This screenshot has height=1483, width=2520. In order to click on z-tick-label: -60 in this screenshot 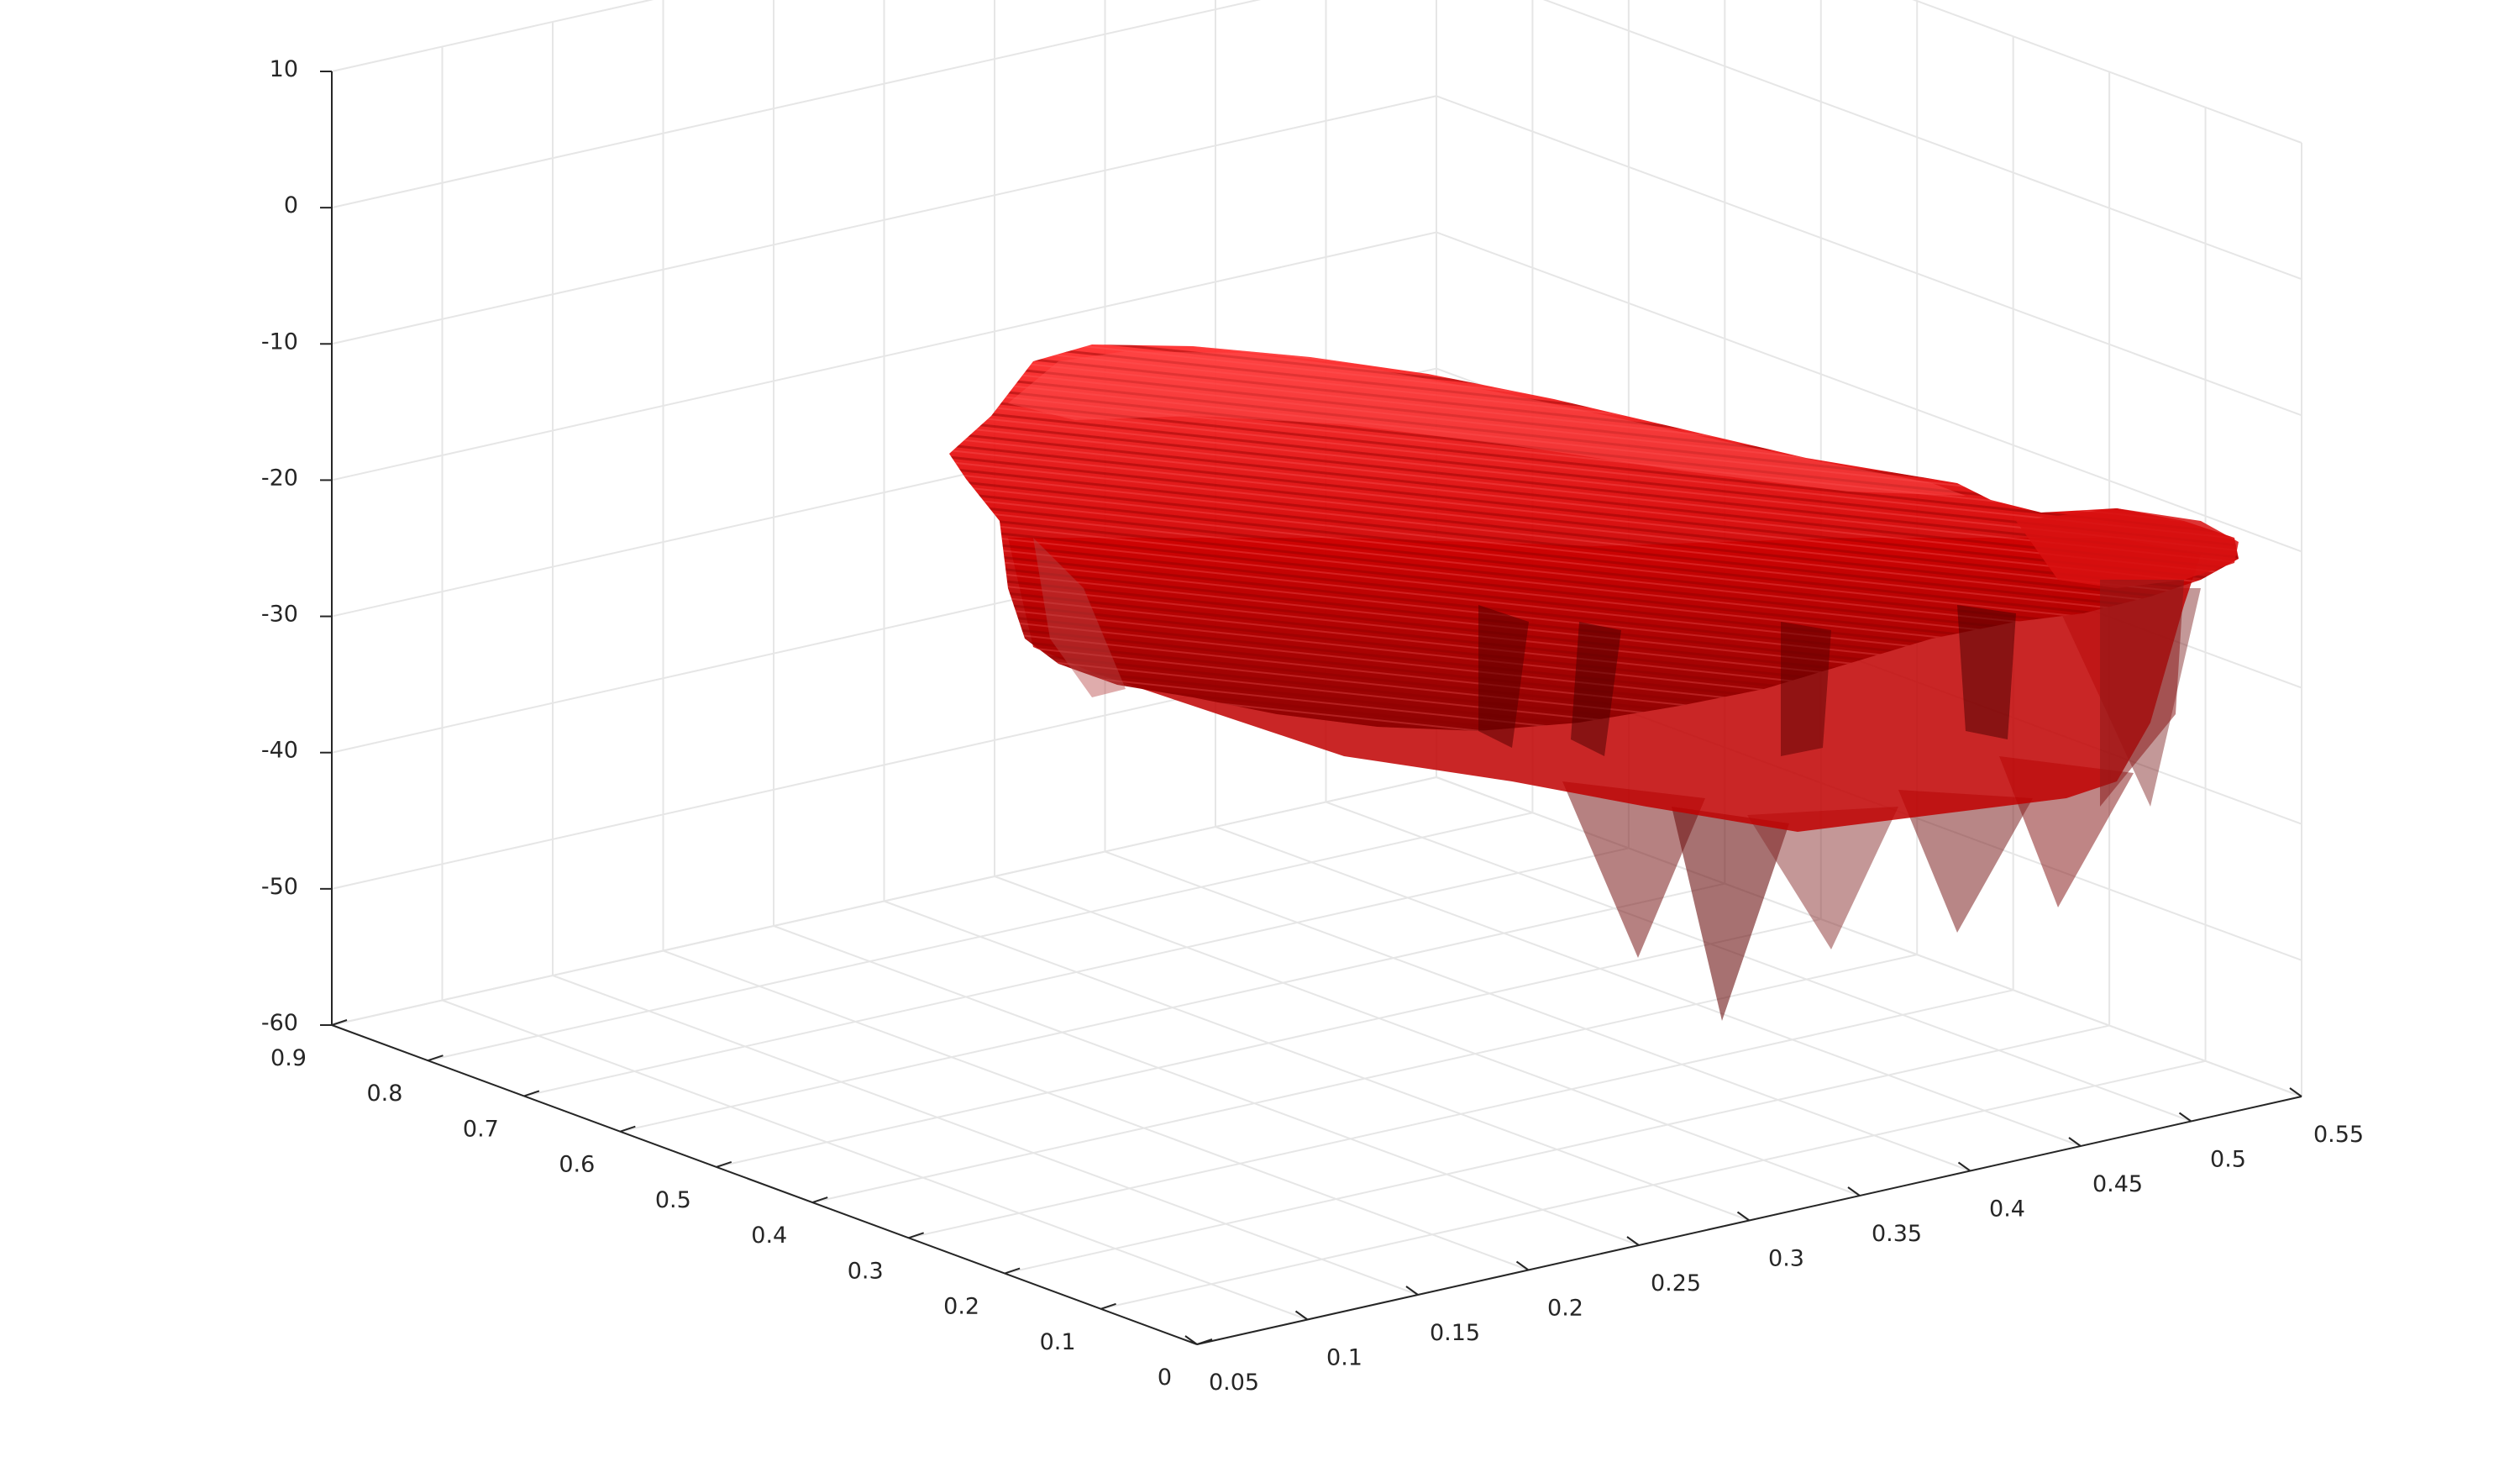, I will do `click(279, 1023)`.